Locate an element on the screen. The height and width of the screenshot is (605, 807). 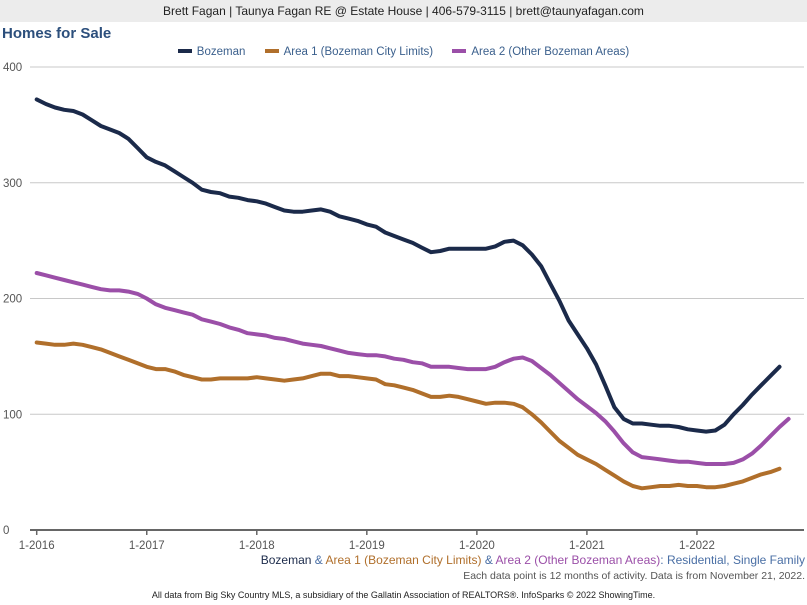
series-desc-sep: : is located at coordinates (663, 560).